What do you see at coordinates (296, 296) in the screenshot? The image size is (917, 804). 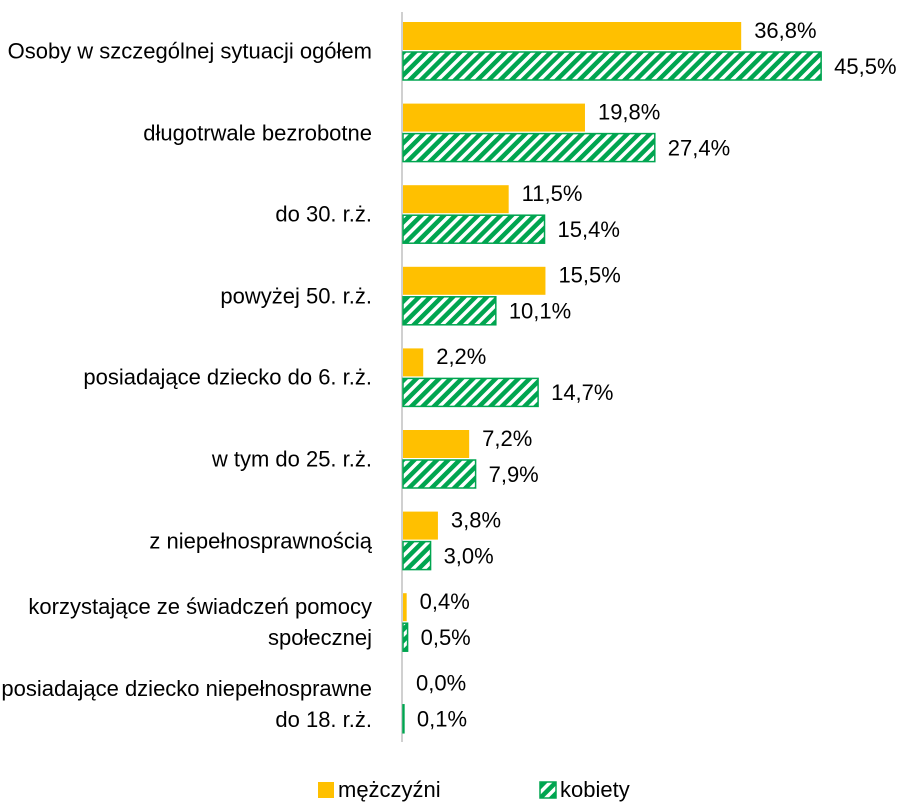 I see `category-label: powyżej 50. r.ż.` at bounding box center [296, 296].